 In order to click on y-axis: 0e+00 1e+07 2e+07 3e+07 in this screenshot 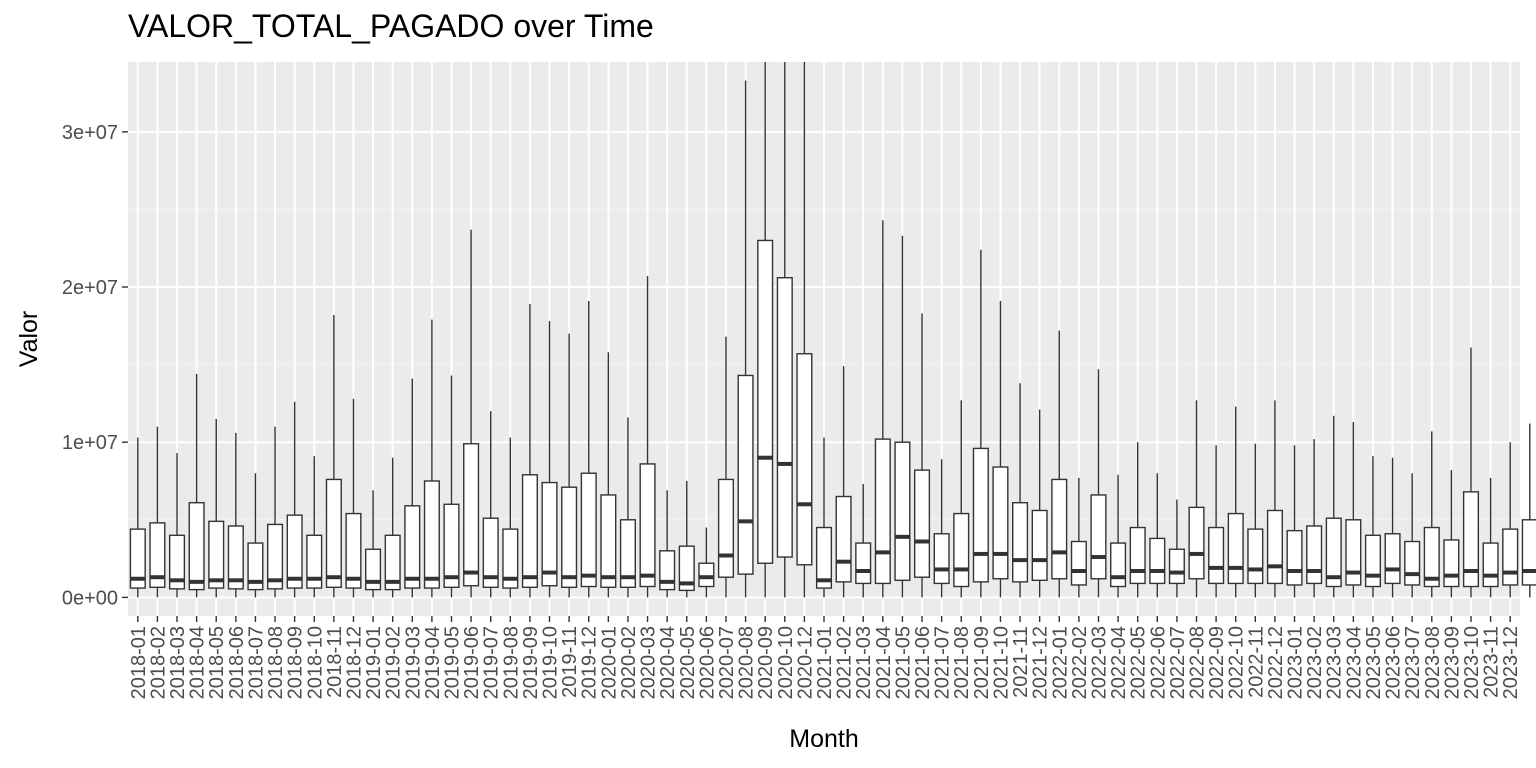, I will do `click(95, 365)`.